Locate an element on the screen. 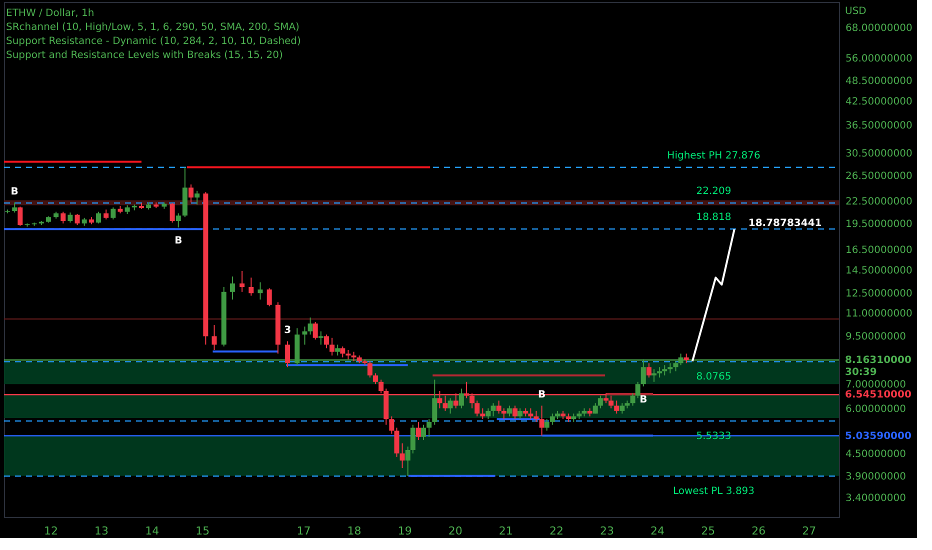 The width and height of the screenshot is (932, 550). ref-line-label: 8.0765 is located at coordinates (714, 377).